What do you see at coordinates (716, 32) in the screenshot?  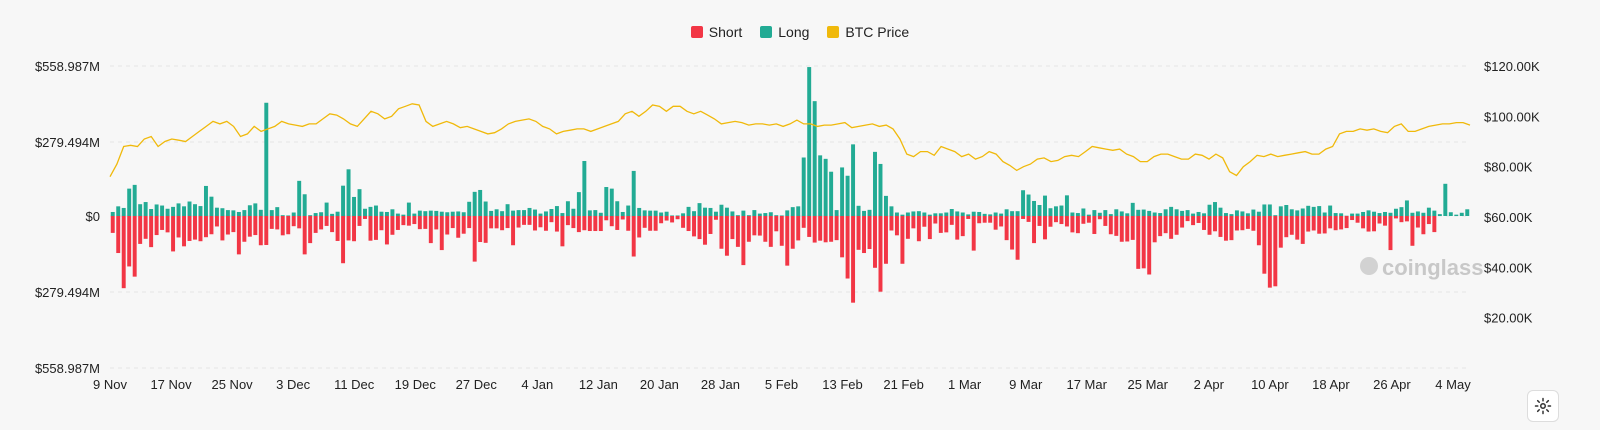 I see `legend-item-short: Short` at bounding box center [716, 32].